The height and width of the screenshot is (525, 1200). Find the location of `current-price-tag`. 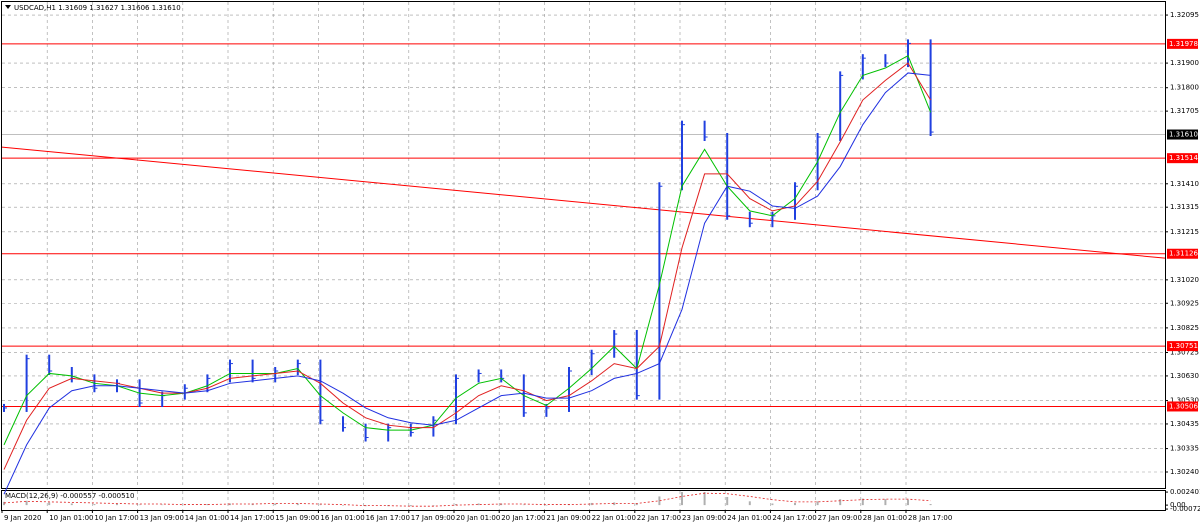

current-price-tag is located at coordinates (1182, 134).